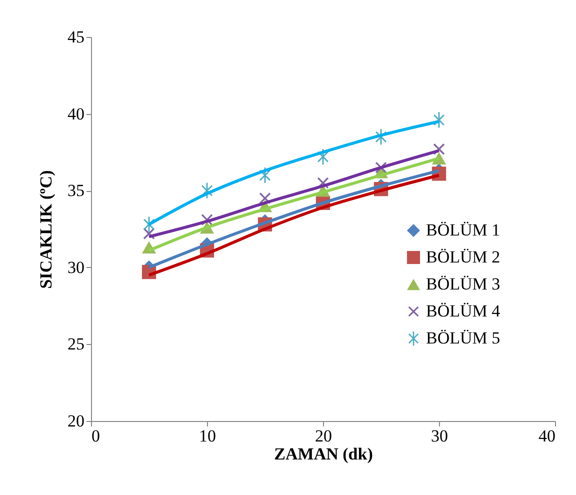 The width and height of the screenshot is (576, 495). I want to click on x-tick-label: 30, so click(439, 436).